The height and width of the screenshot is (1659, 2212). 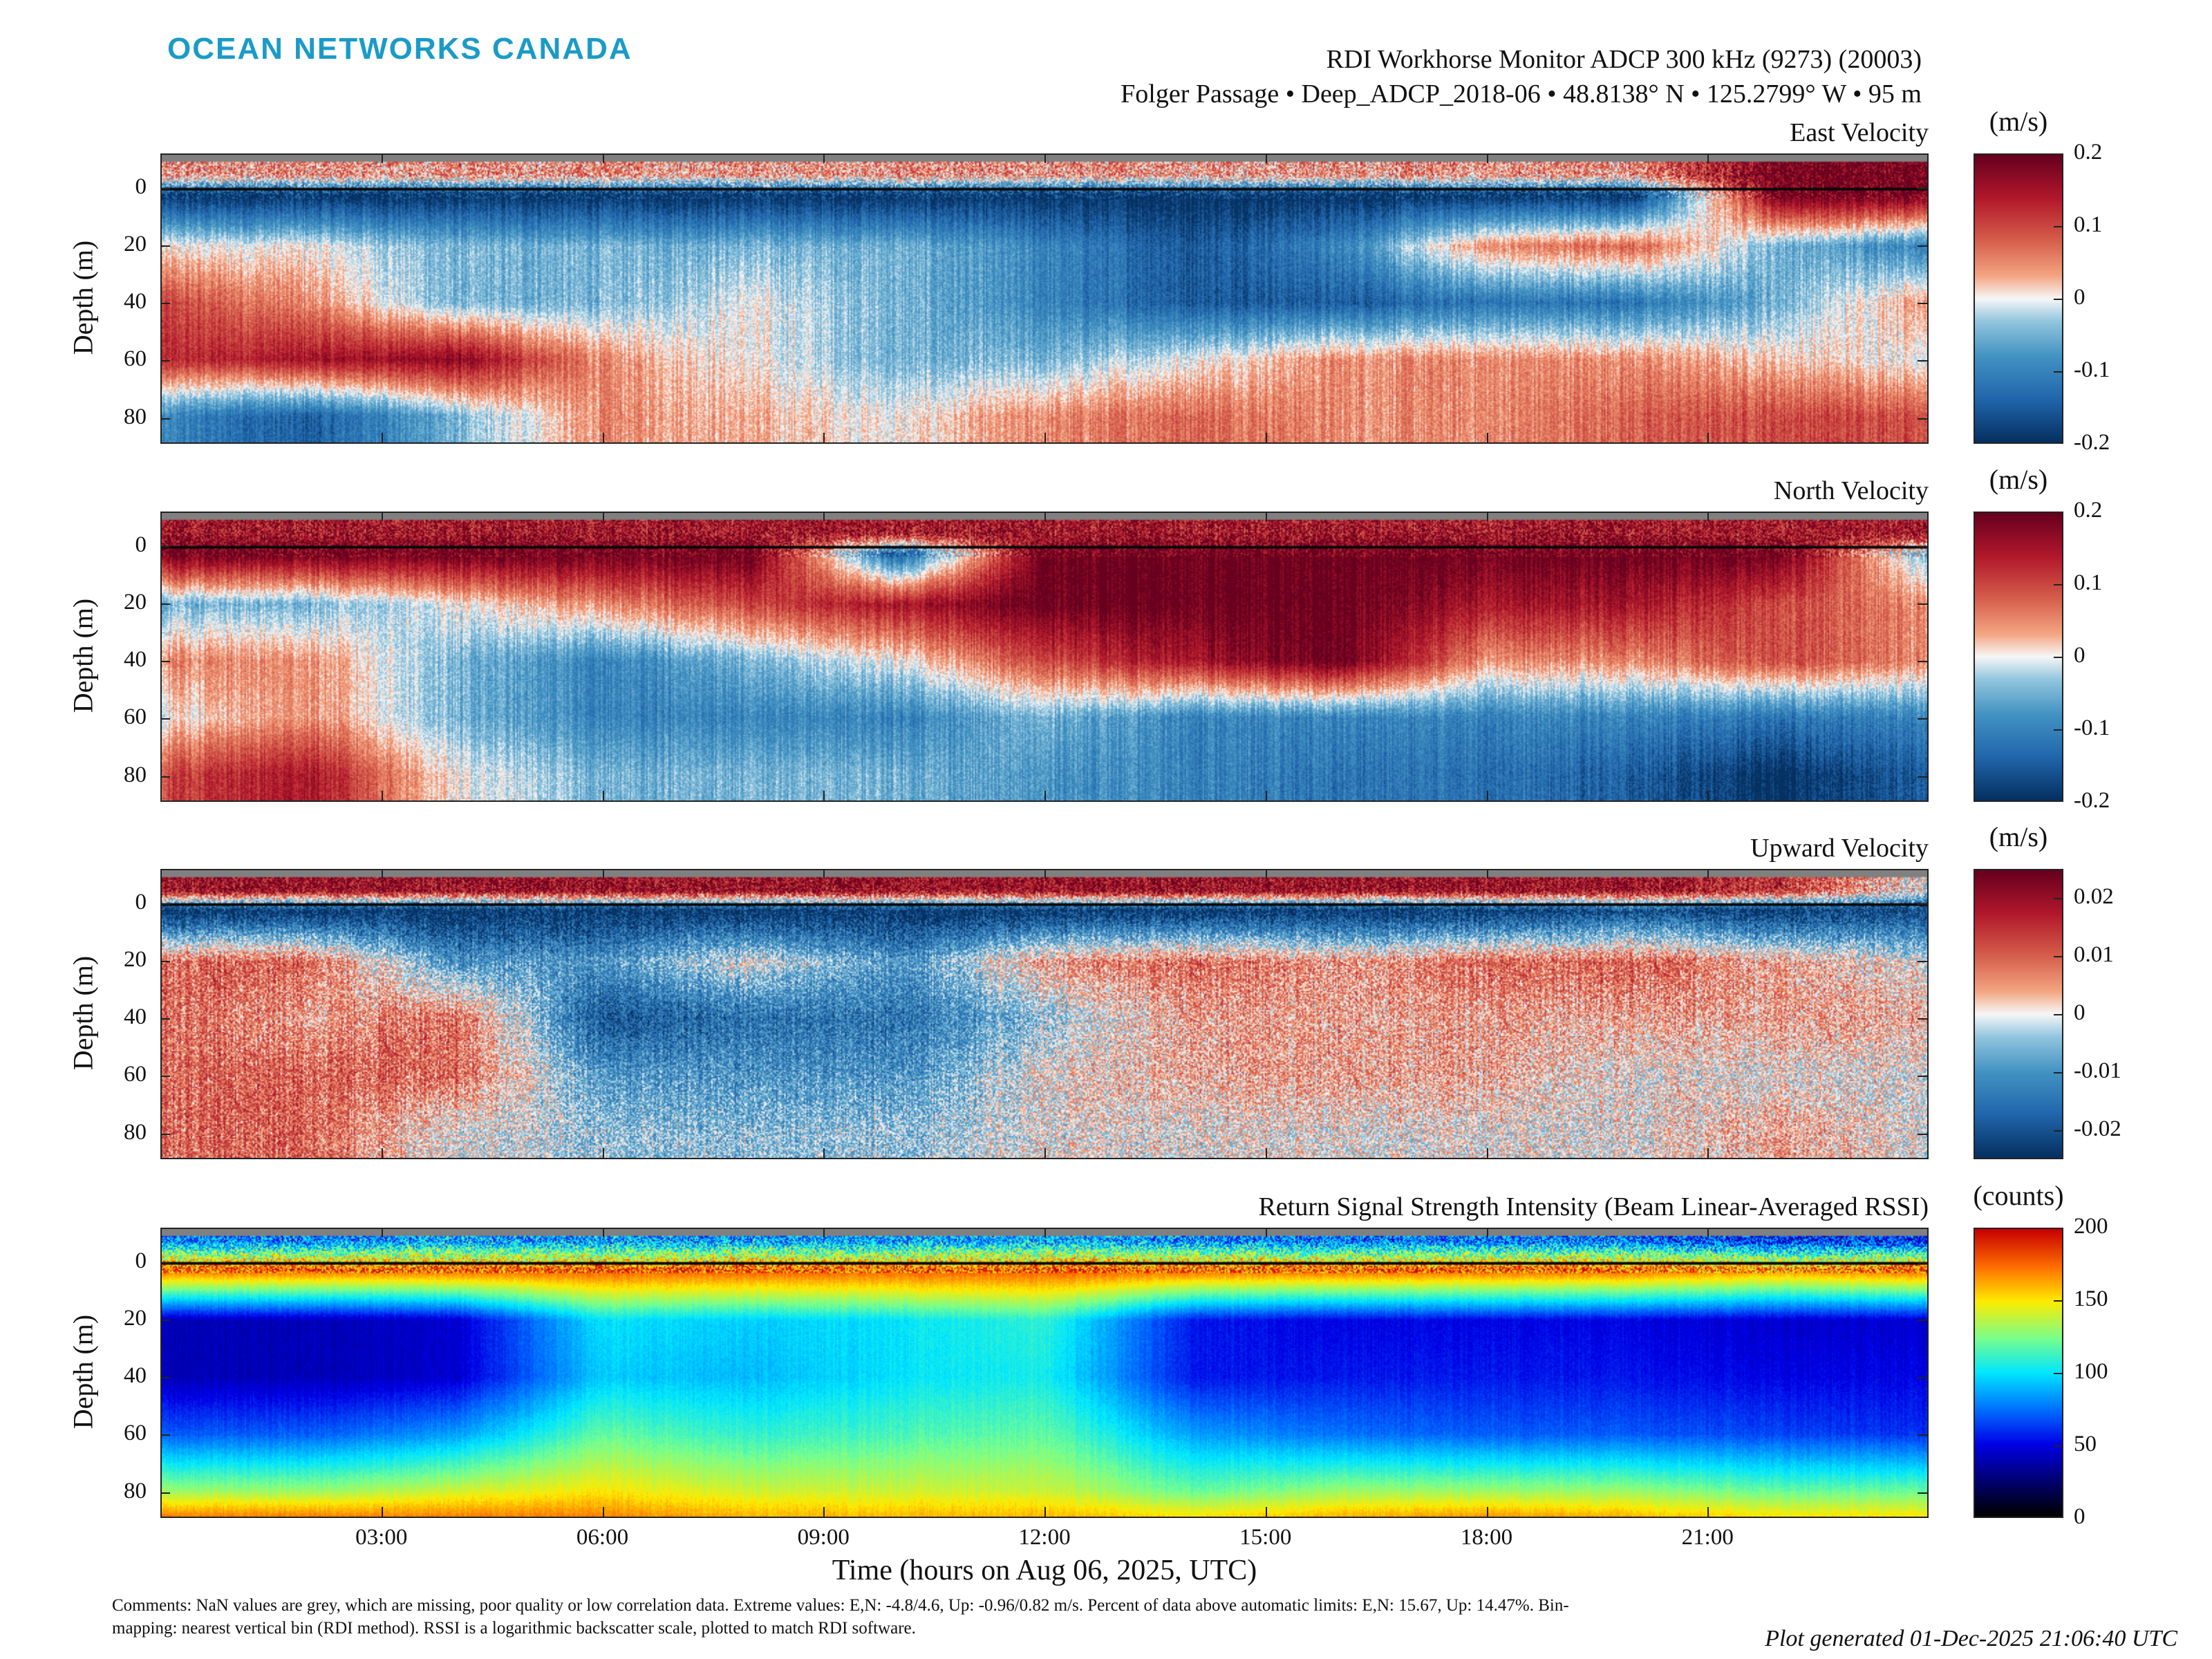 What do you see at coordinates (2088, 225) in the screenshot?
I see `colorbar-tick-label: 0.1` at bounding box center [2088, 225].